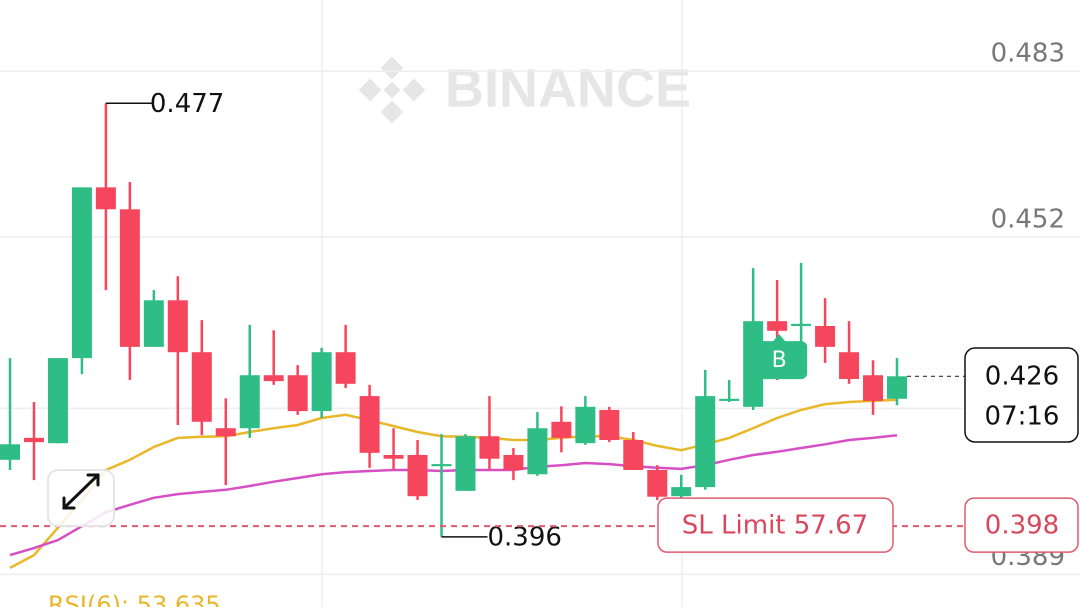 This screenshot has height=607, width=1080. I want to click on stop-loss-box, so click(775, 525).